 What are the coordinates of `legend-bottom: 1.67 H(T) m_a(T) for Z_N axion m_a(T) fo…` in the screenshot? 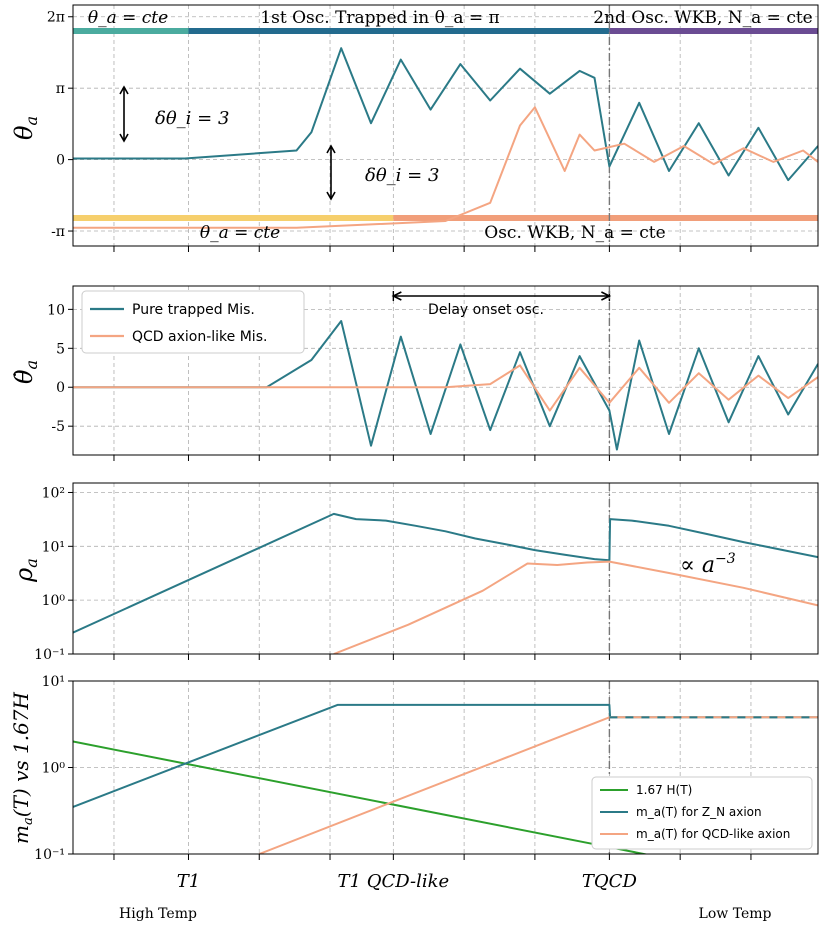 It's located at (702, 813).